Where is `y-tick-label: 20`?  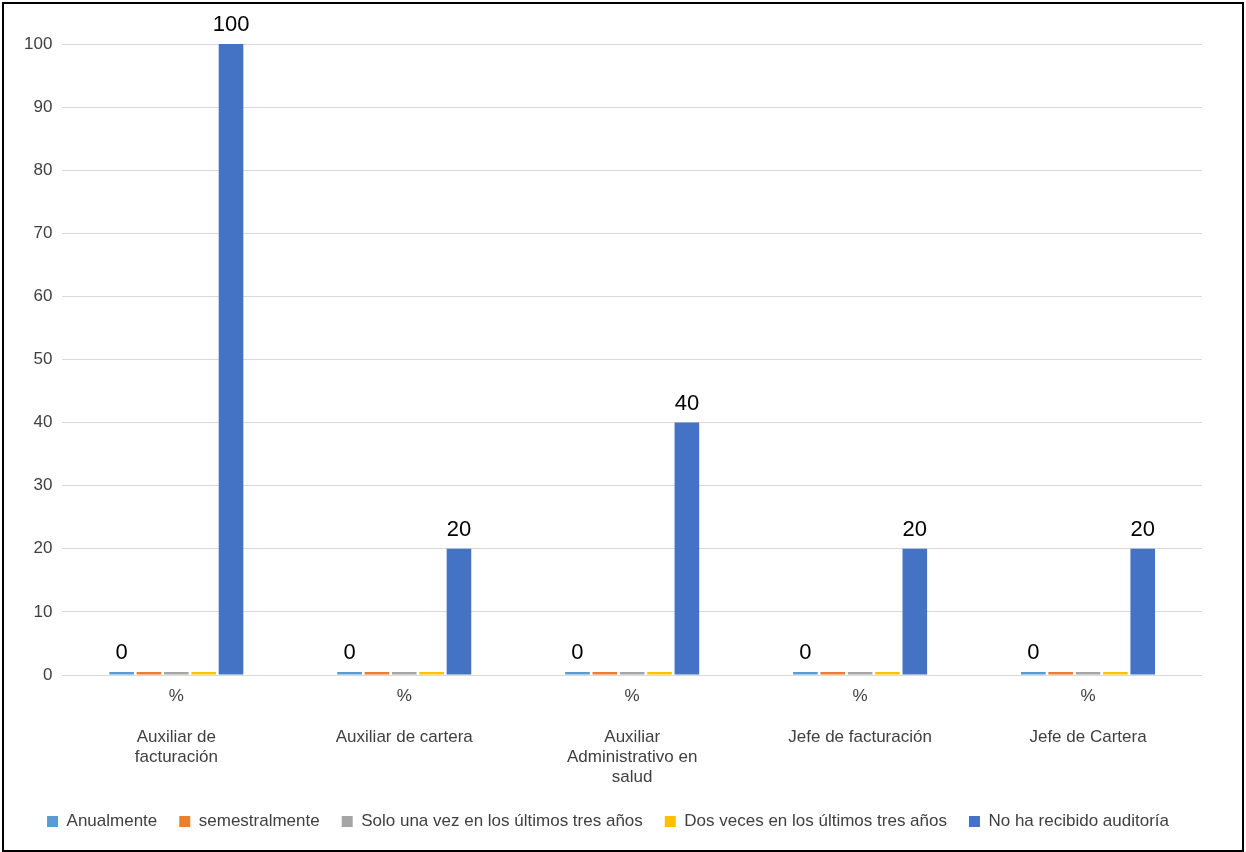
y-tick-label: 20 is located at coordinates (43, 548).